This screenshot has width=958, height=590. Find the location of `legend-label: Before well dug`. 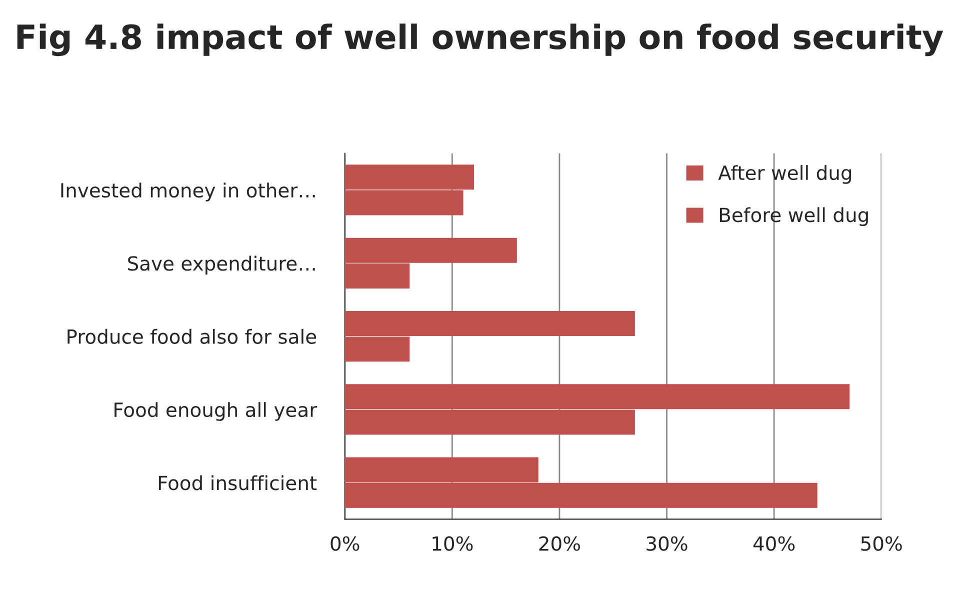

legend-label: Before well dug is located at coordinates (794, 216).